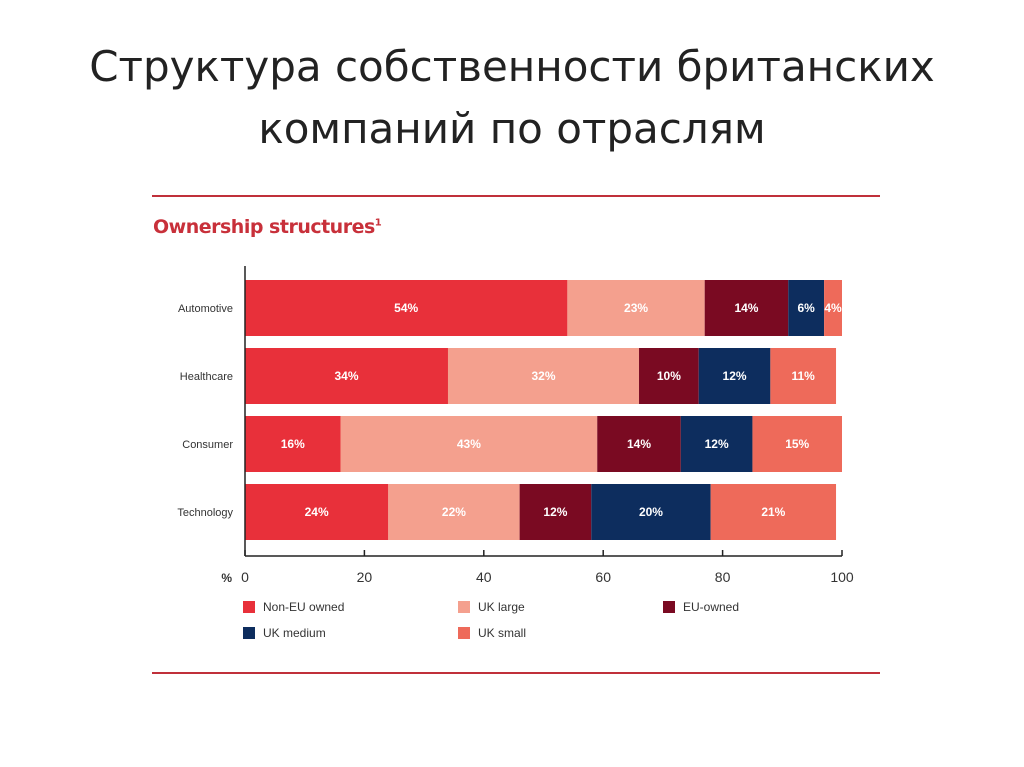 The width and height of the screenshot is (1024, 767). I want to click on data-label: 10%, so click(669, 376).